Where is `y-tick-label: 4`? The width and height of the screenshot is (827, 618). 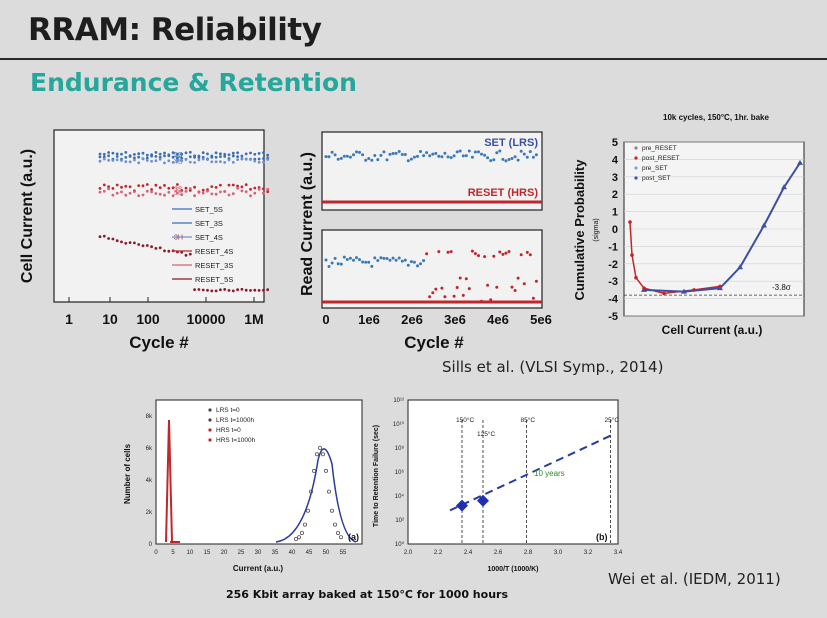 y-tick-label: 4 is located at coordinates (615, 160).